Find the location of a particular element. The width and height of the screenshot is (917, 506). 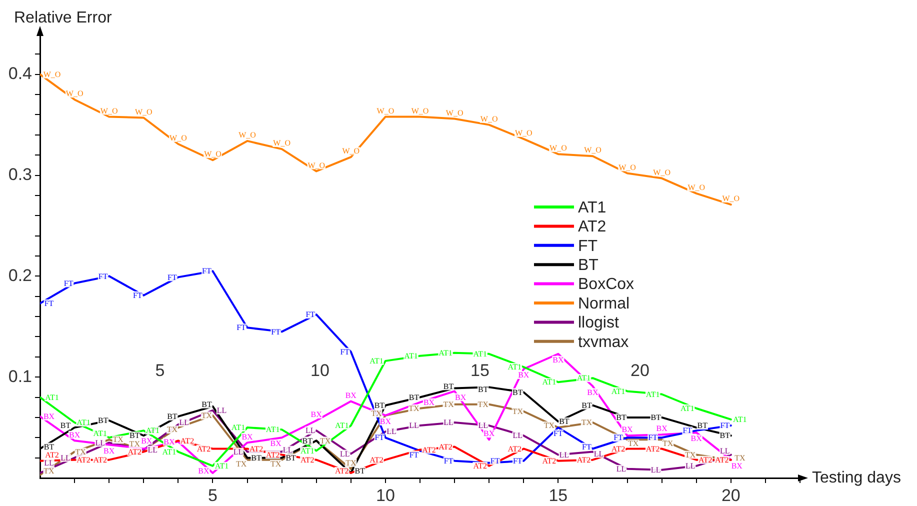

y-tick-label: 0.3 is located at coordinates (20, 174).